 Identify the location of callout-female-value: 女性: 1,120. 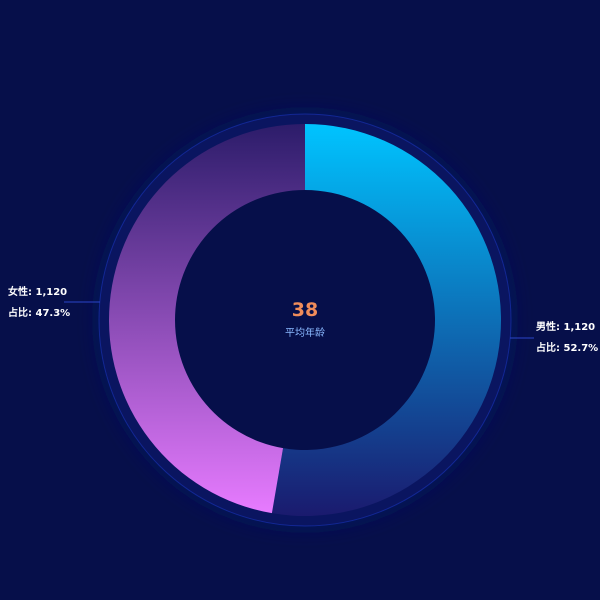
(38, 292).